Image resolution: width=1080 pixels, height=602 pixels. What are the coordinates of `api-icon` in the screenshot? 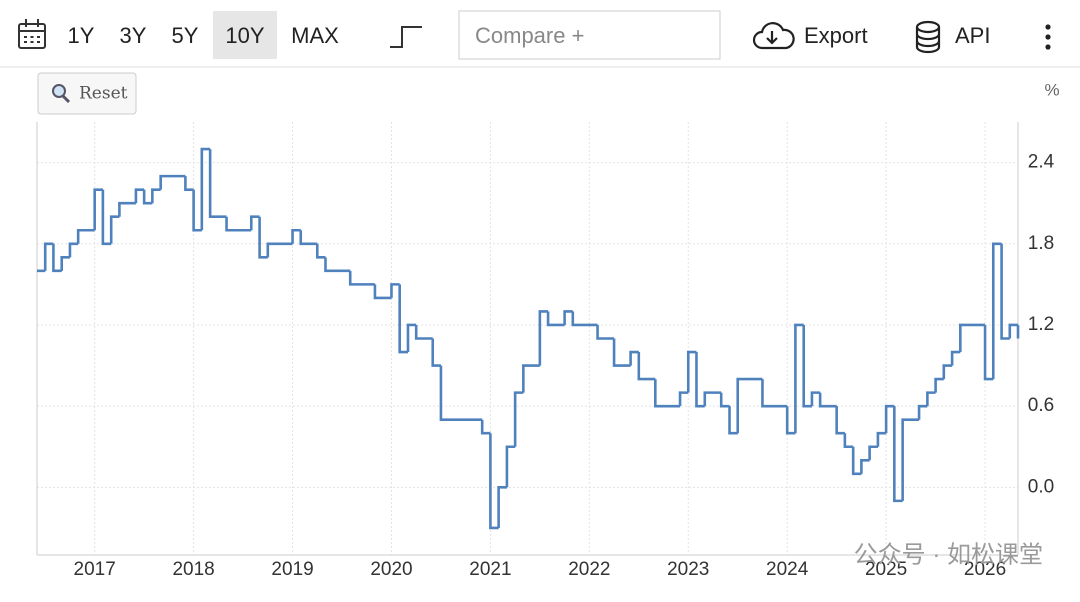 It's located at (928, 37).